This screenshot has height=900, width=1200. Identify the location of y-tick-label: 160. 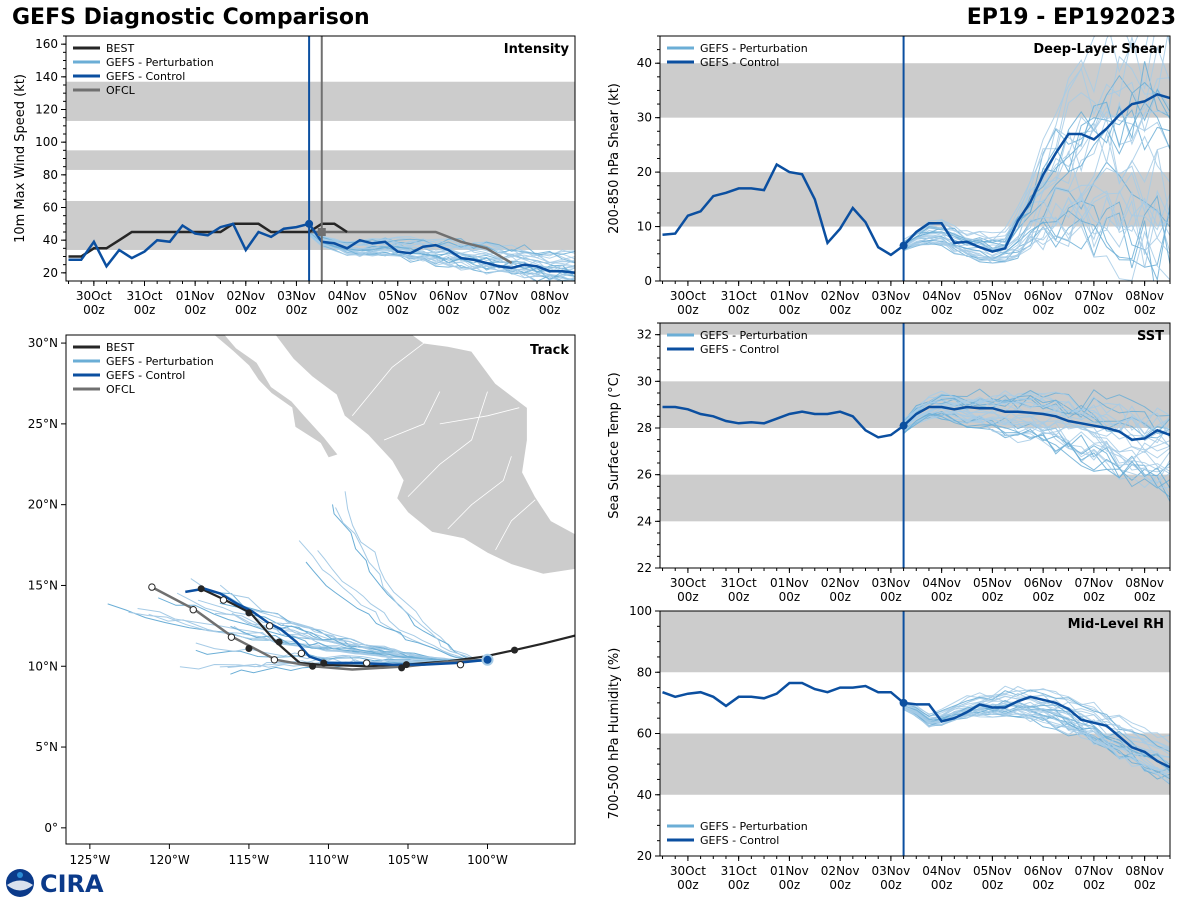
(46, 44).